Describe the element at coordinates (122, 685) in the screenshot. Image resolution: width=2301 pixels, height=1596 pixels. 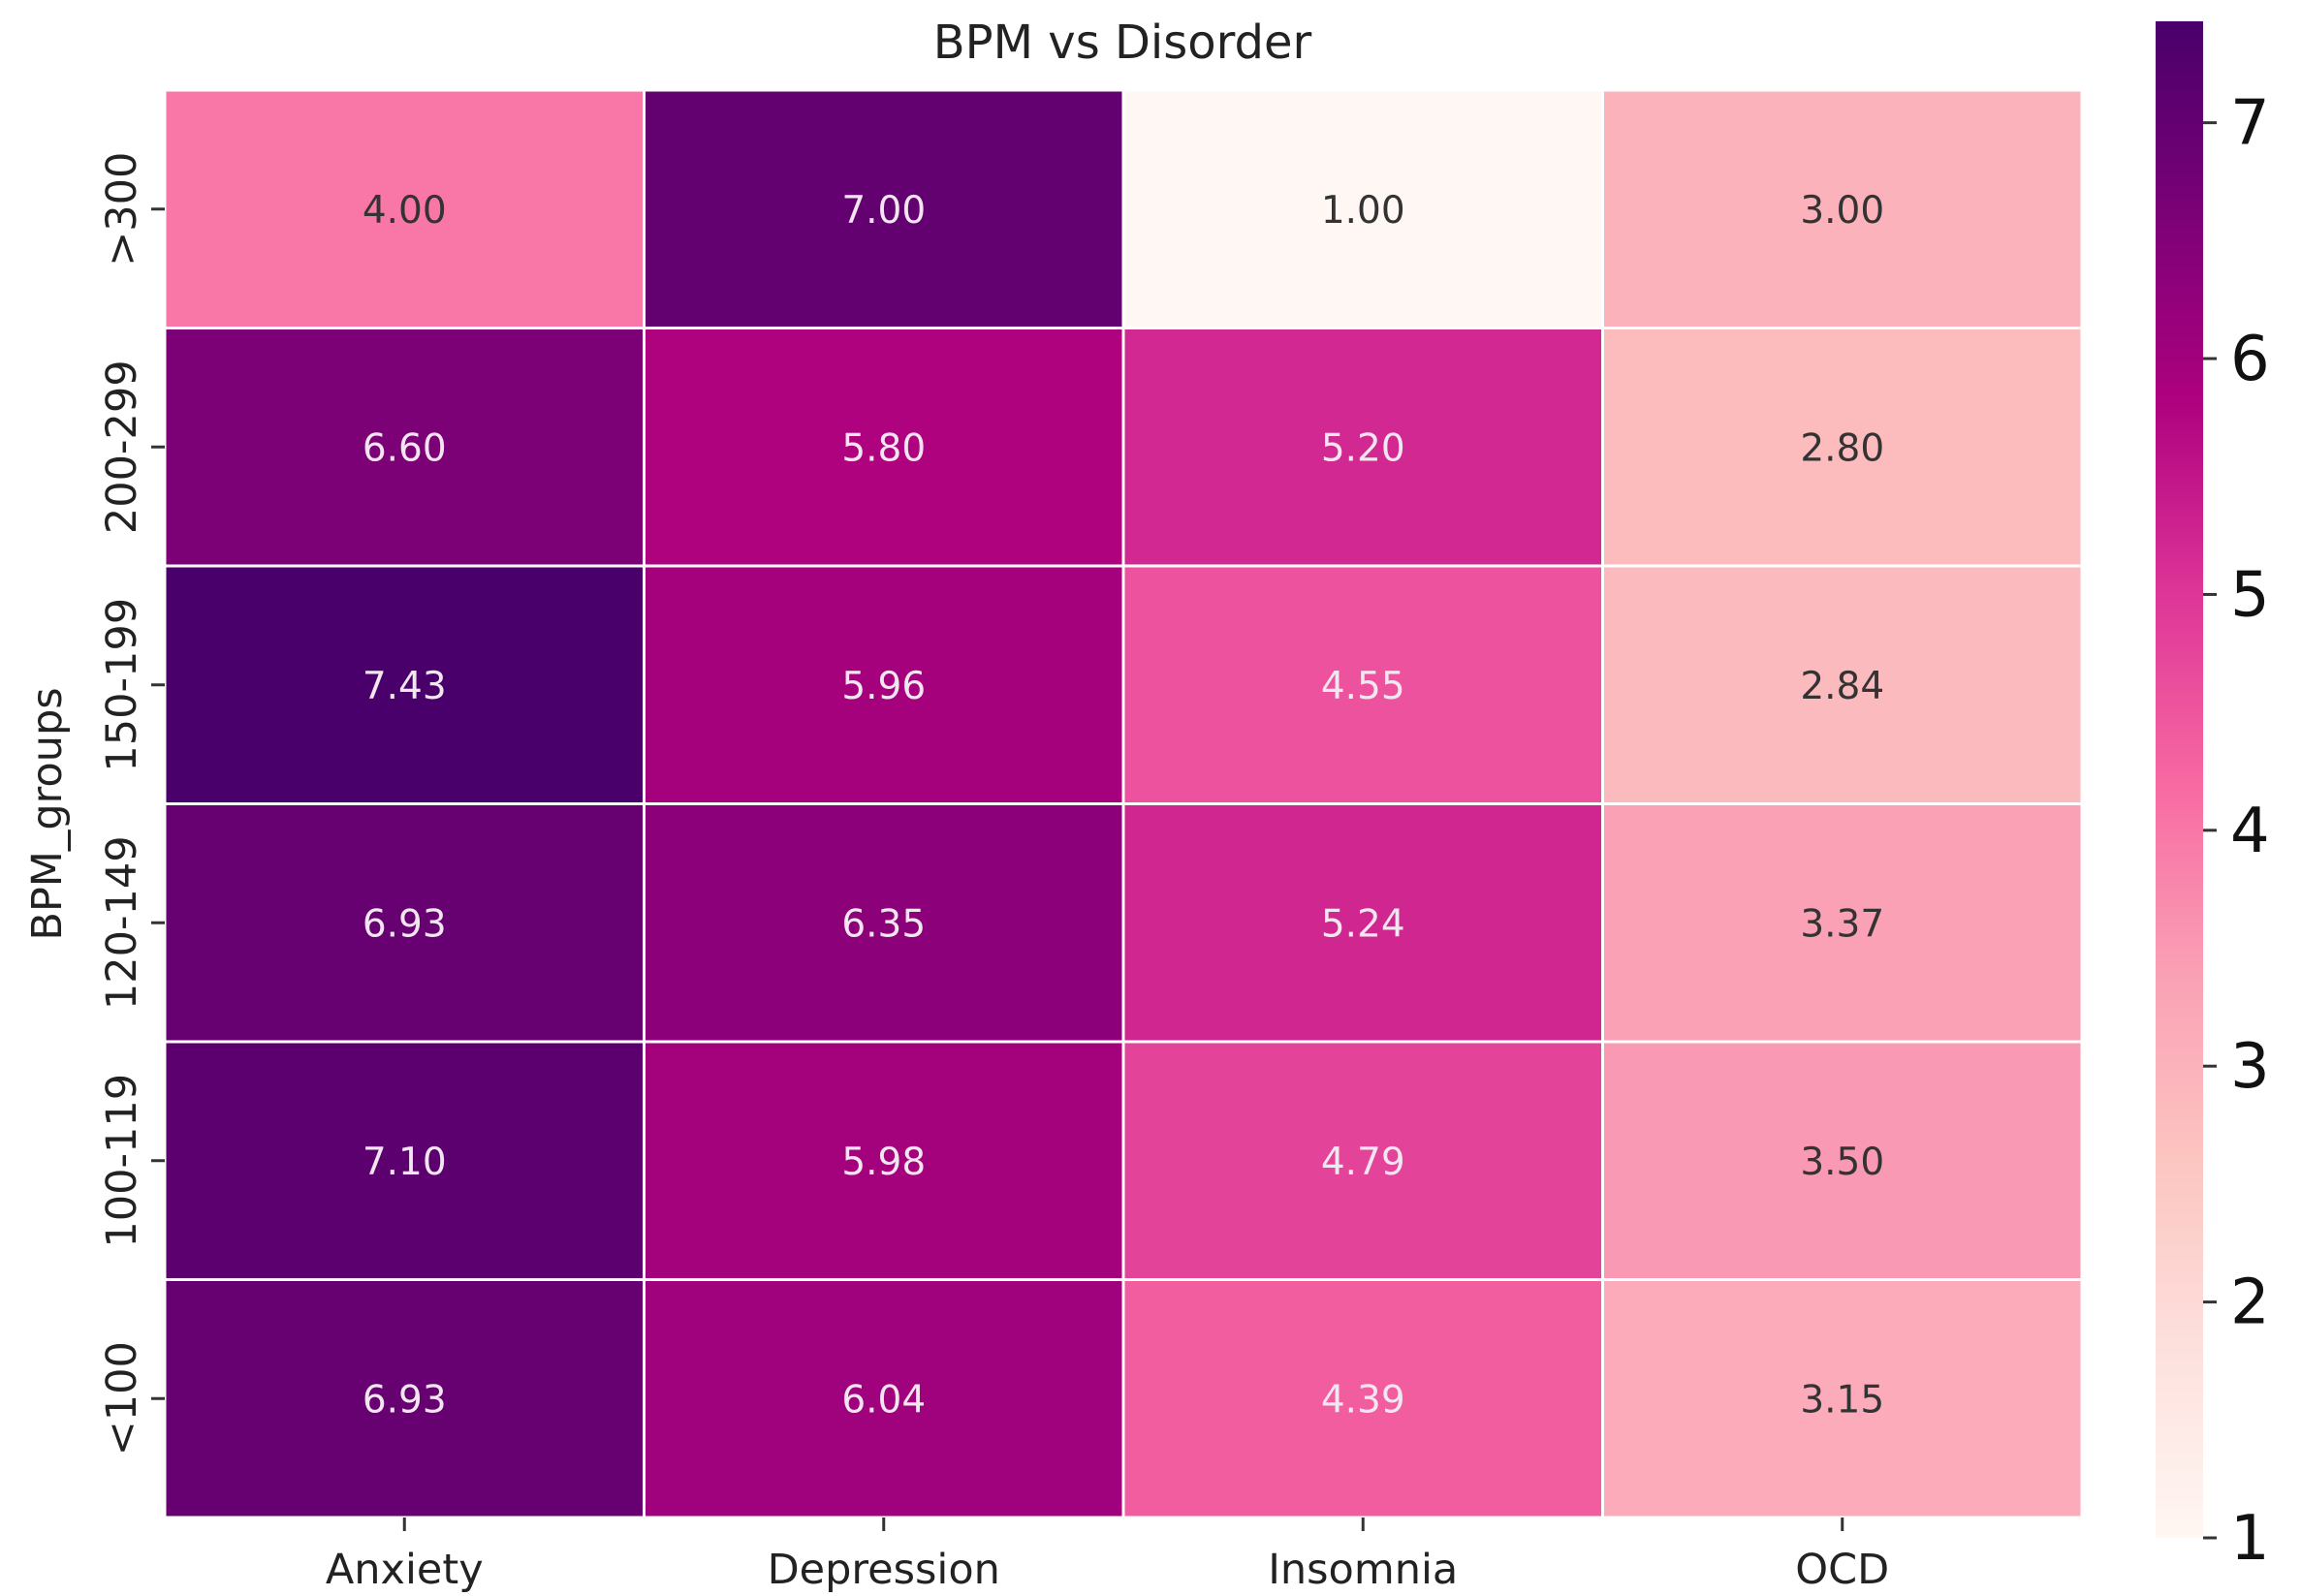
I see `y-tick-label: 150-199` at that location.